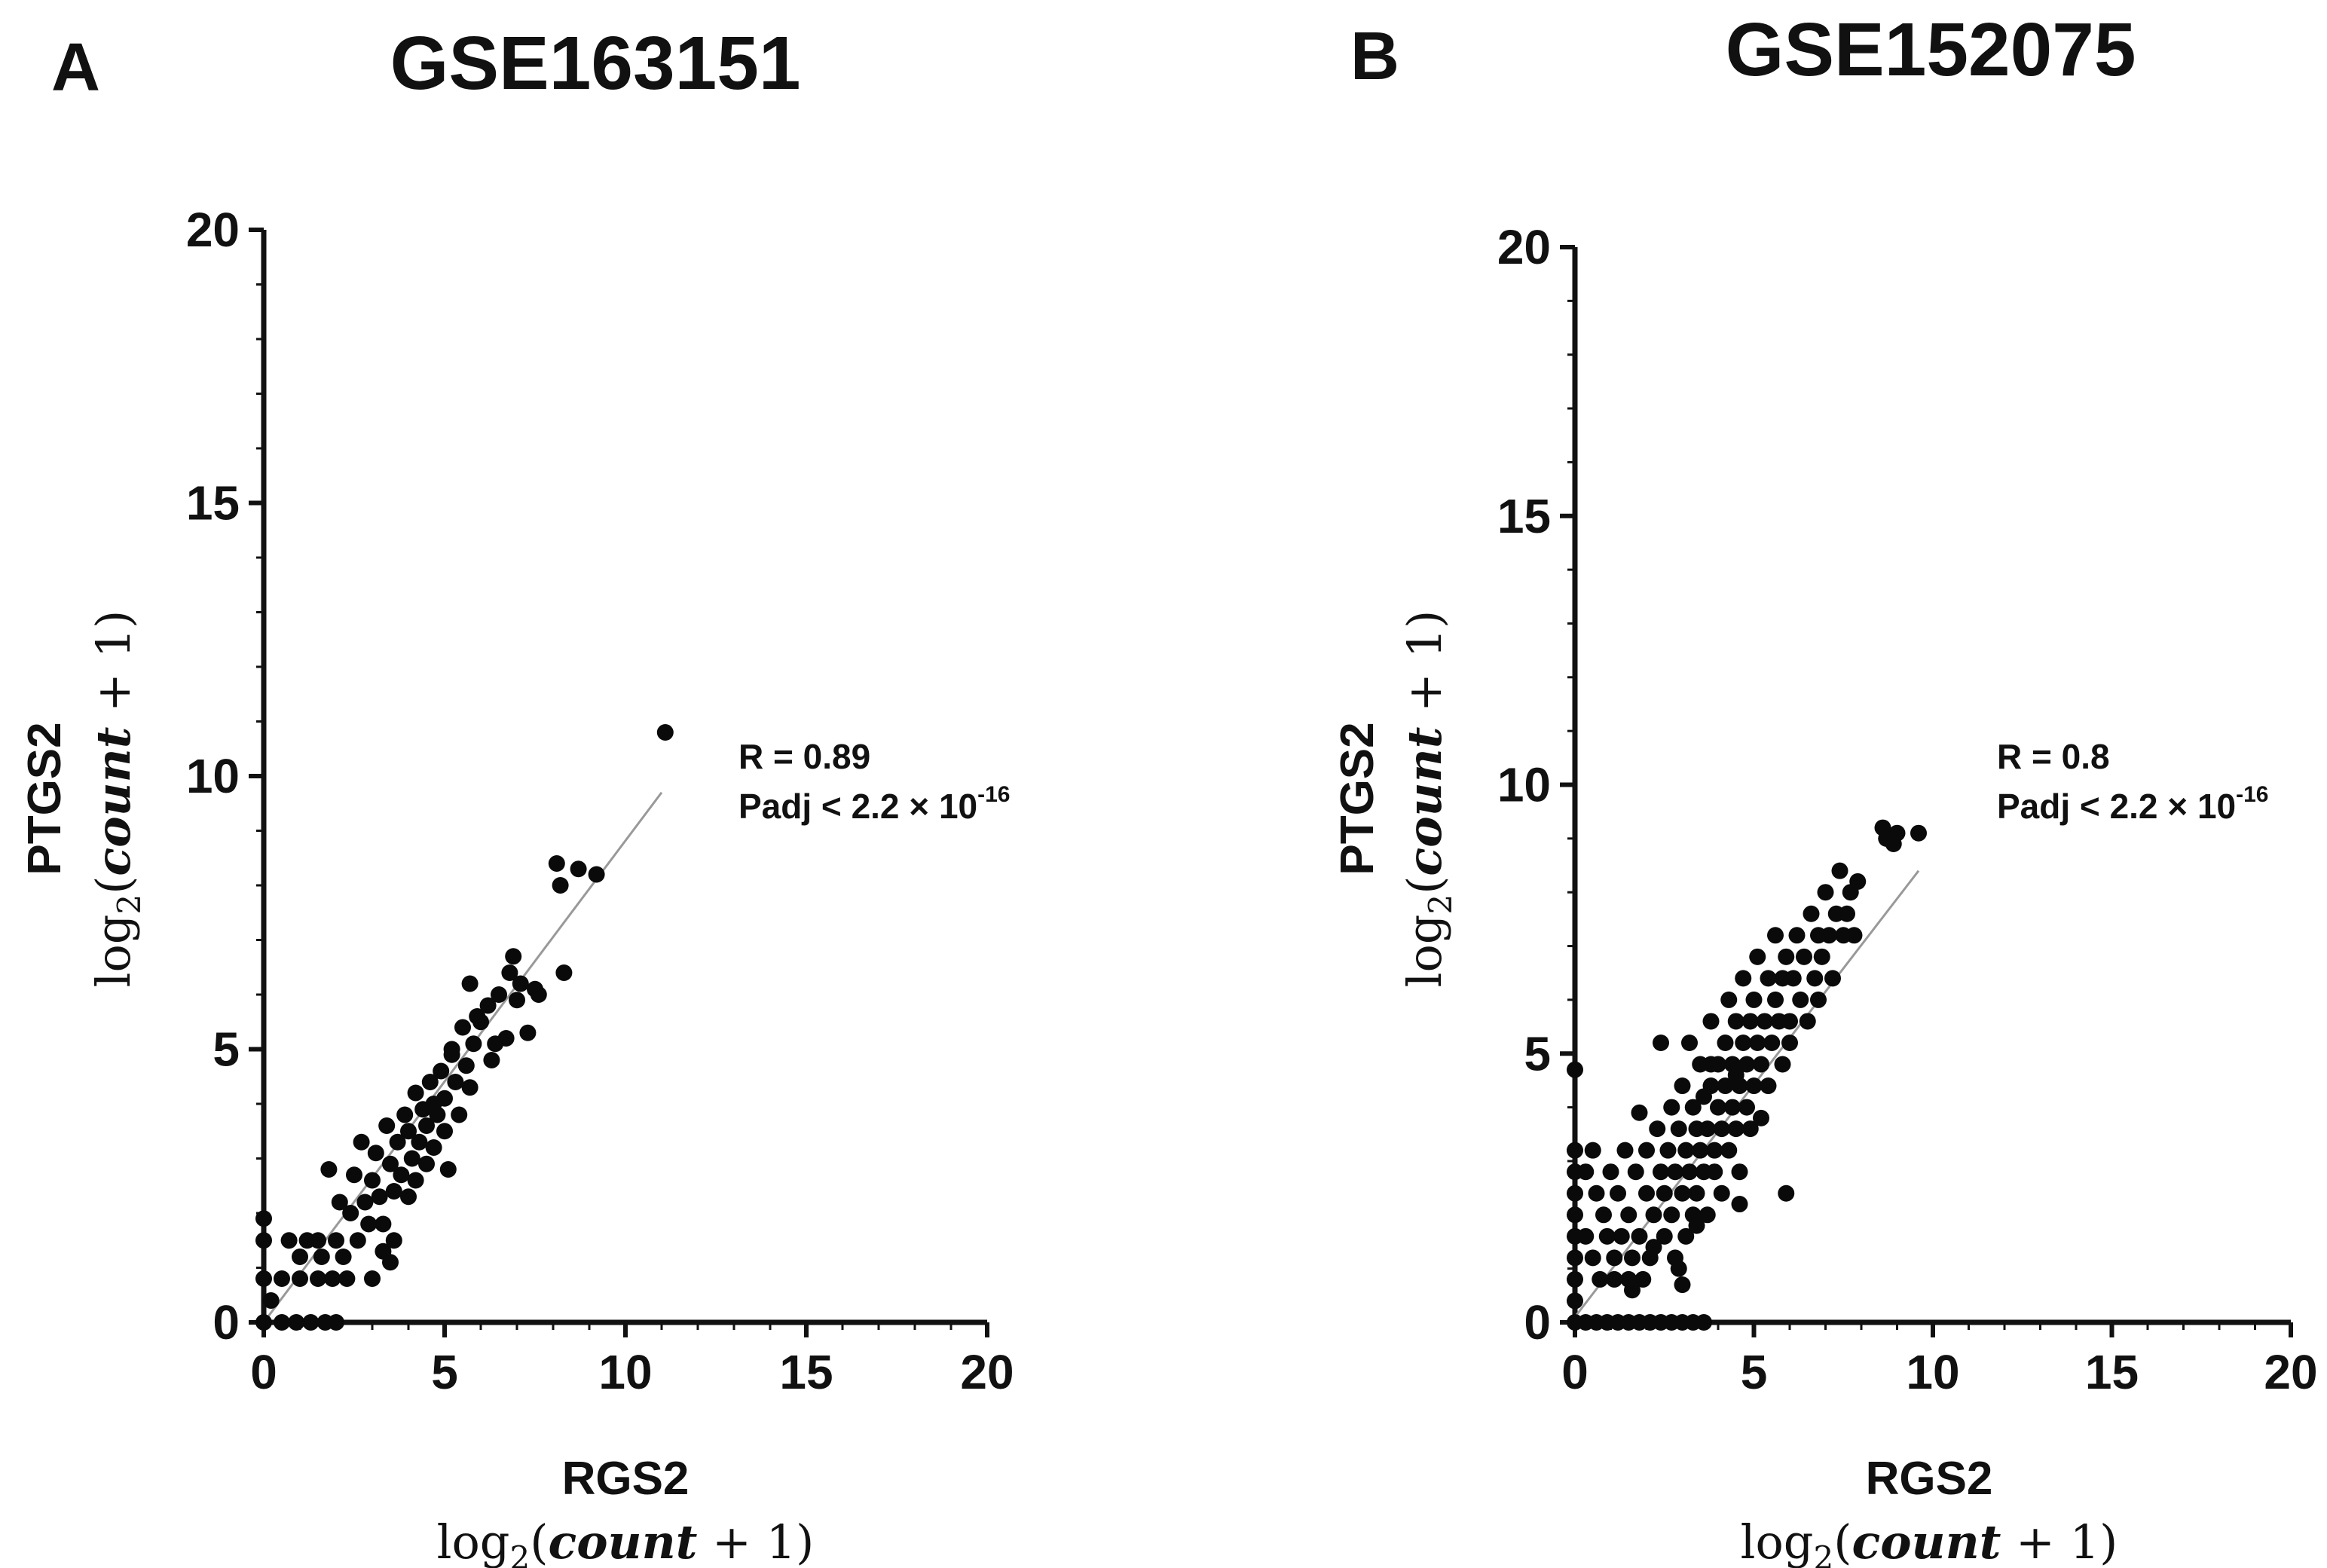 The width and height of the screenshot is (2327, 1568). Describe the element at coordinates (45, 798) in the screenshot. I see `y-axis-title: PTGS2` at that location.